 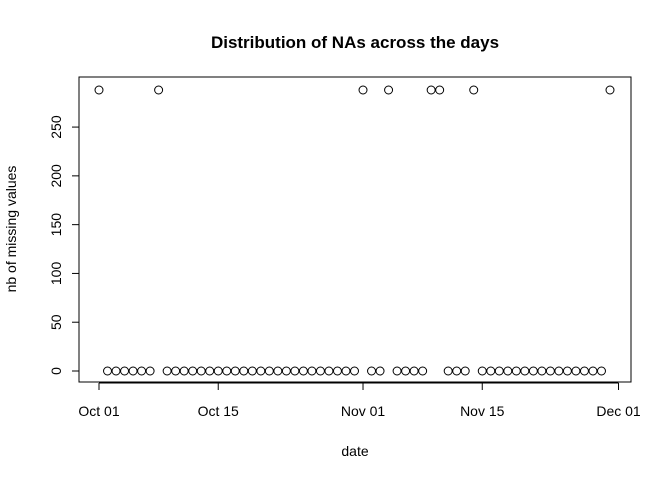 I want to click on x-axis: Oct 01 Oct 15 Nov 01 Nov 15 Dec 01, so click(x=359, y=400).